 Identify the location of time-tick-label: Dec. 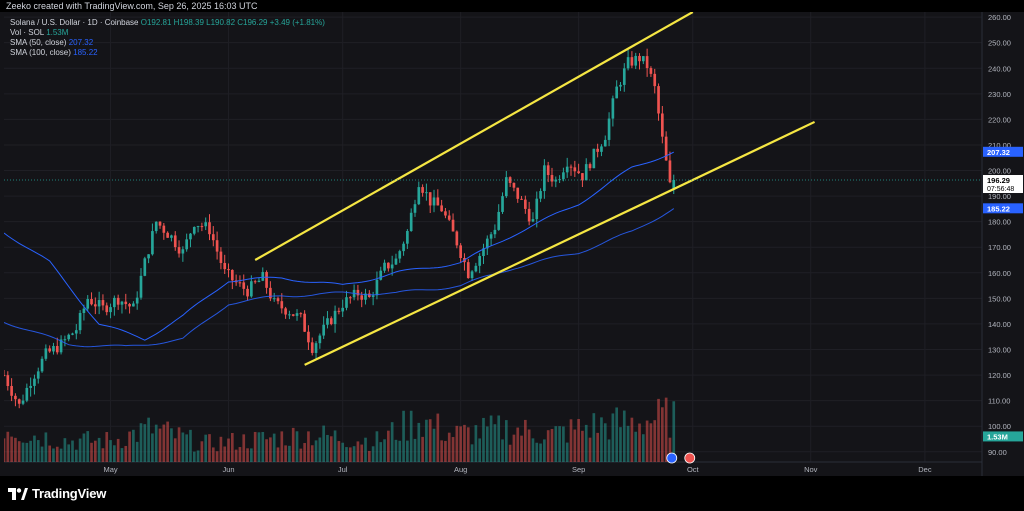
(925, 469).